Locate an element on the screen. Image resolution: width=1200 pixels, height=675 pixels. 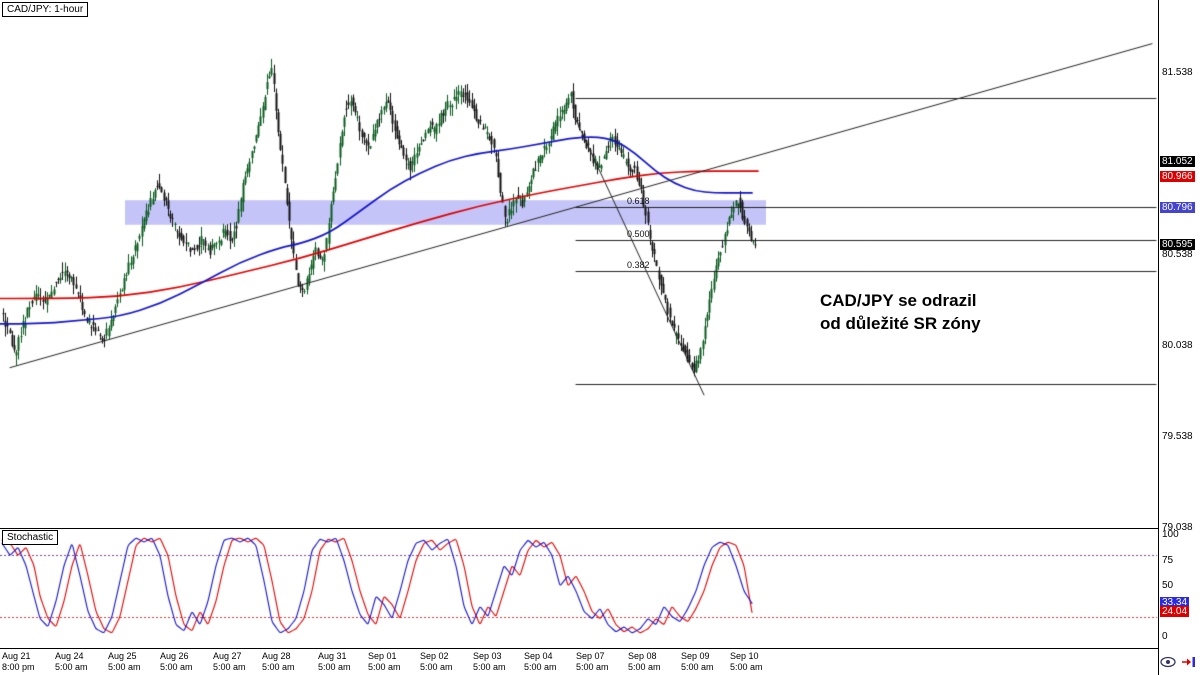
price-tag: 80.595 is located at coordinates (1177, 244).